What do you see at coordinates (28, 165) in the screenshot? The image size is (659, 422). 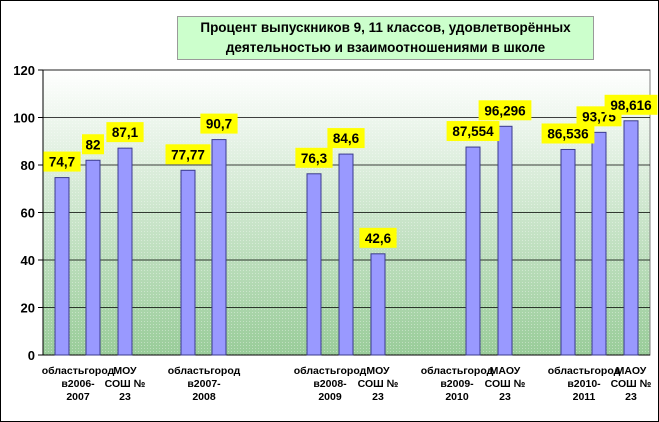 I see `y-tick-label-80: 80` at bounding box center [28, 165].